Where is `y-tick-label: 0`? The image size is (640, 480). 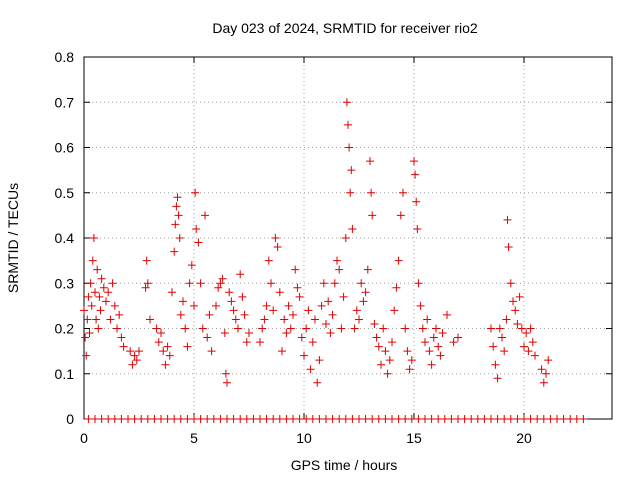 y-tick-label: 0 is located at coordinates (70, 419).